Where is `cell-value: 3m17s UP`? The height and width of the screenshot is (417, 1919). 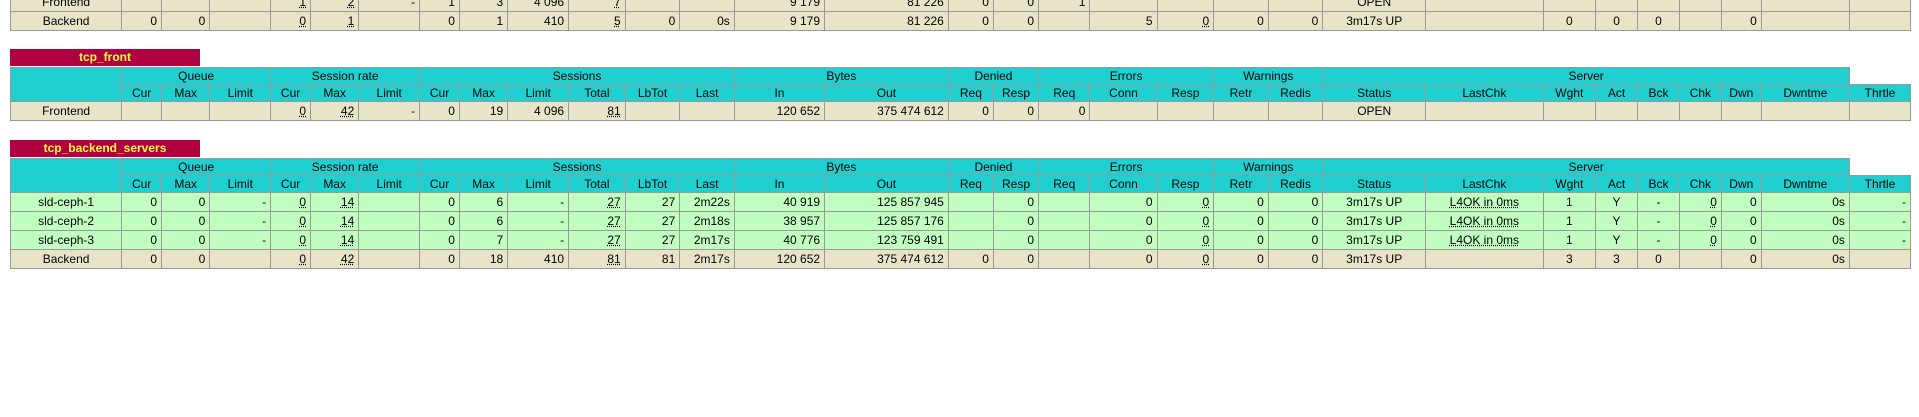 cell-value: 3m17s UP is located at coordinates (1374, 20).